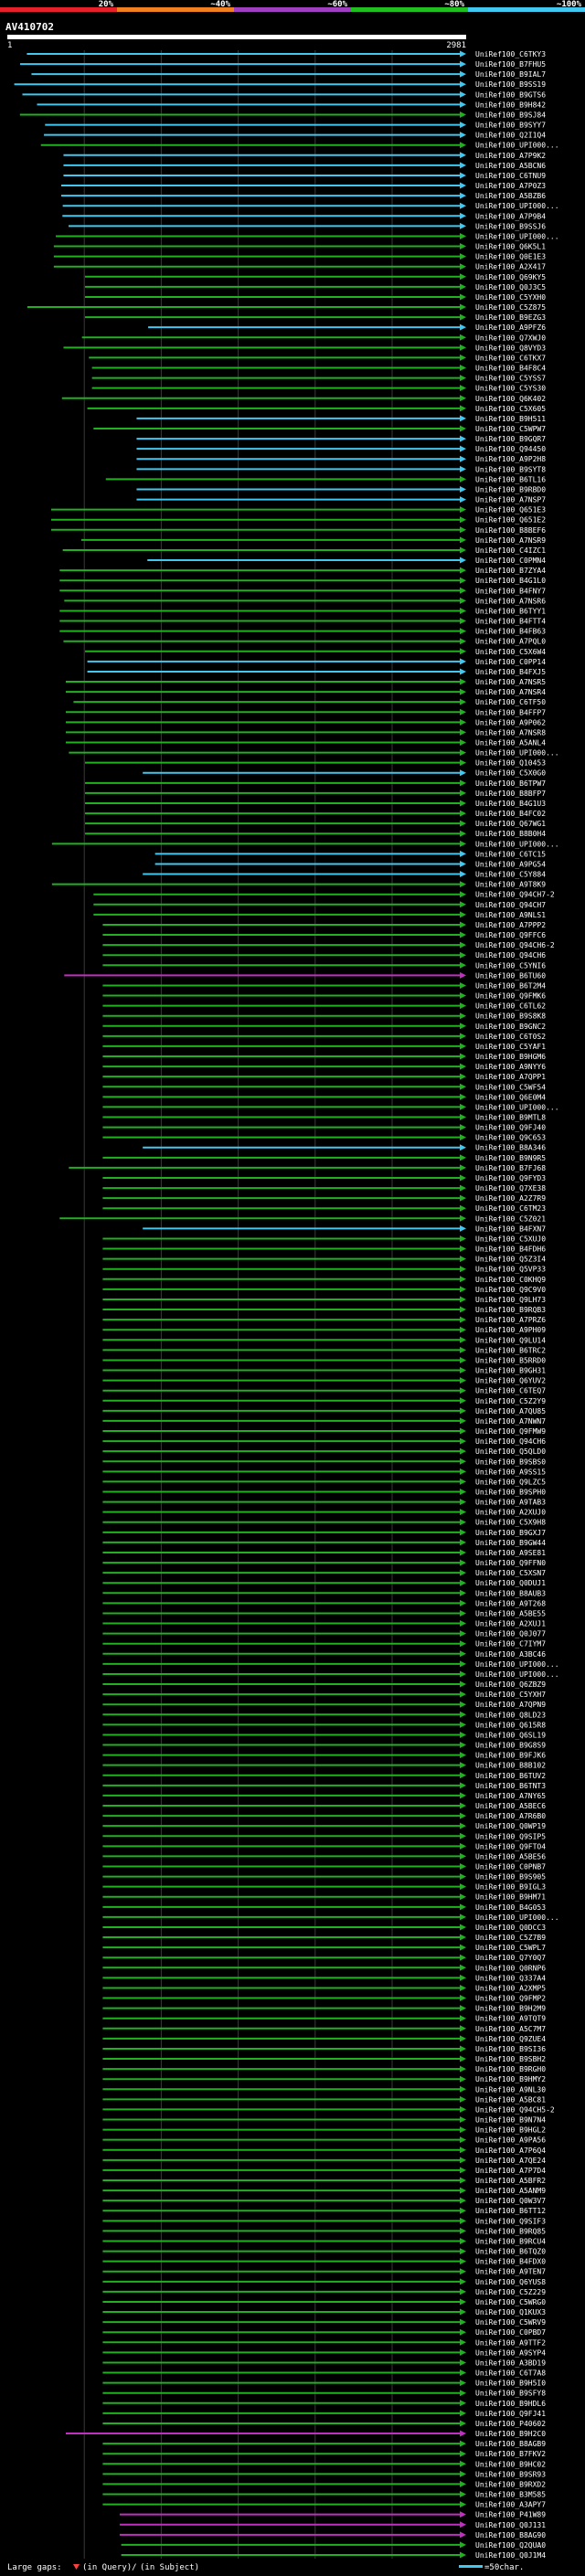 Image resolution: width=585 pixels, height=2576 pixels. I want to click on hit-label: UniRef100_B9RBD0, so click(511, 489).